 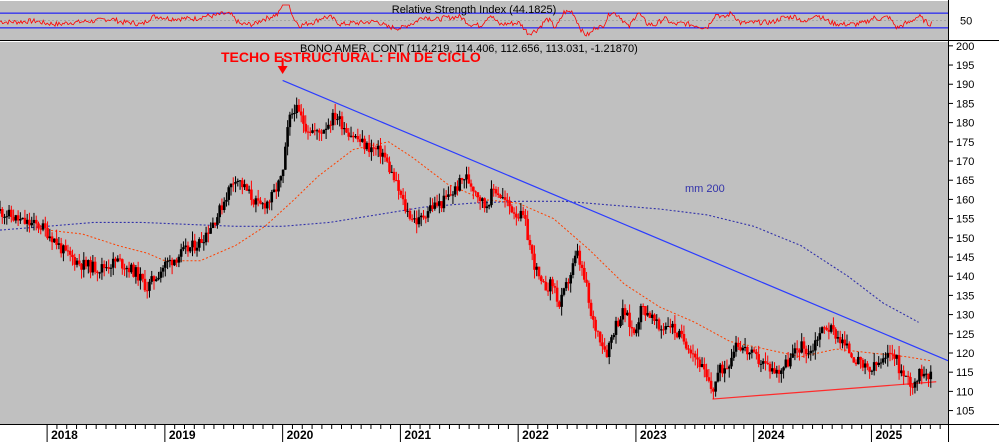 I want to click on rsi-line, so click(x=466, y=20).